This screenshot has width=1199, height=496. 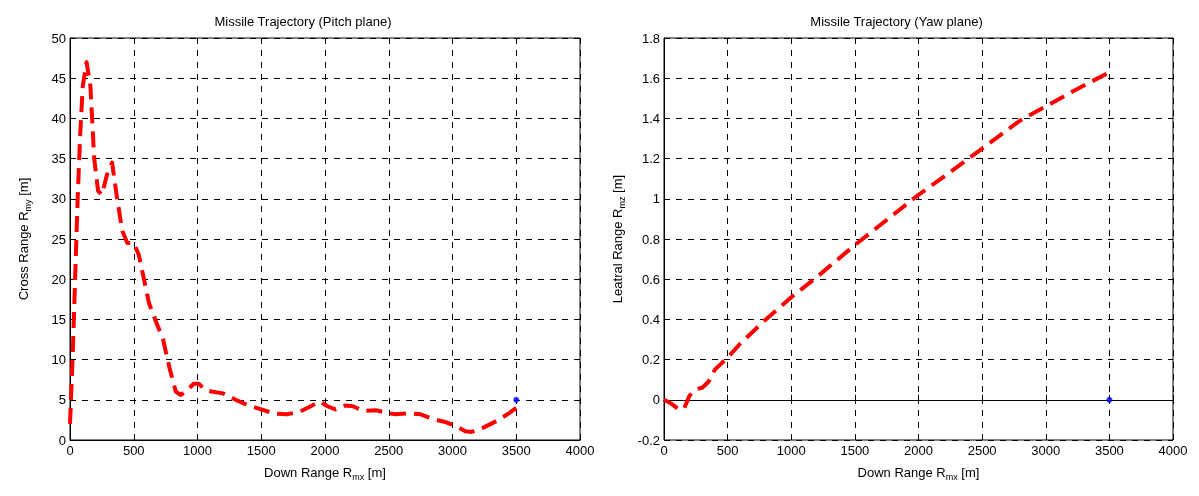 I want to click on y-tick-label: 40, so click(x=58, y=118).